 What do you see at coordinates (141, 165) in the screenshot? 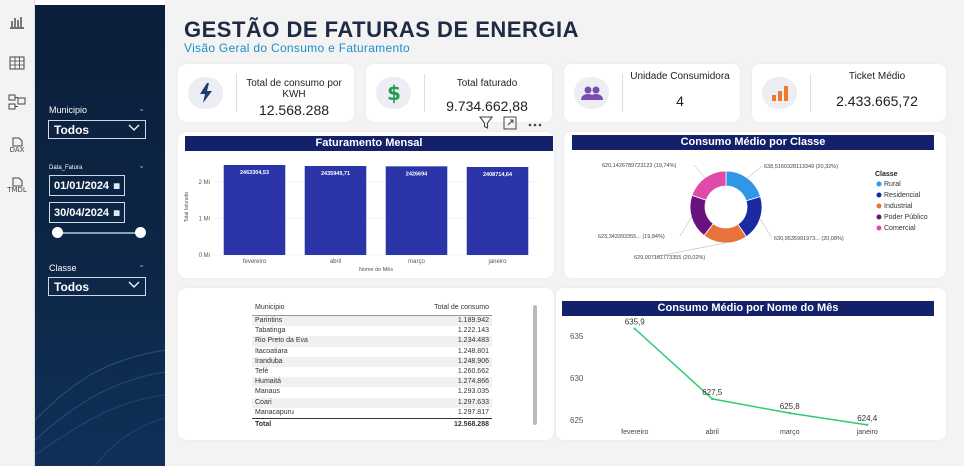
I see `data-collapse-icon: ⌄` at bounding box center [141, 165].